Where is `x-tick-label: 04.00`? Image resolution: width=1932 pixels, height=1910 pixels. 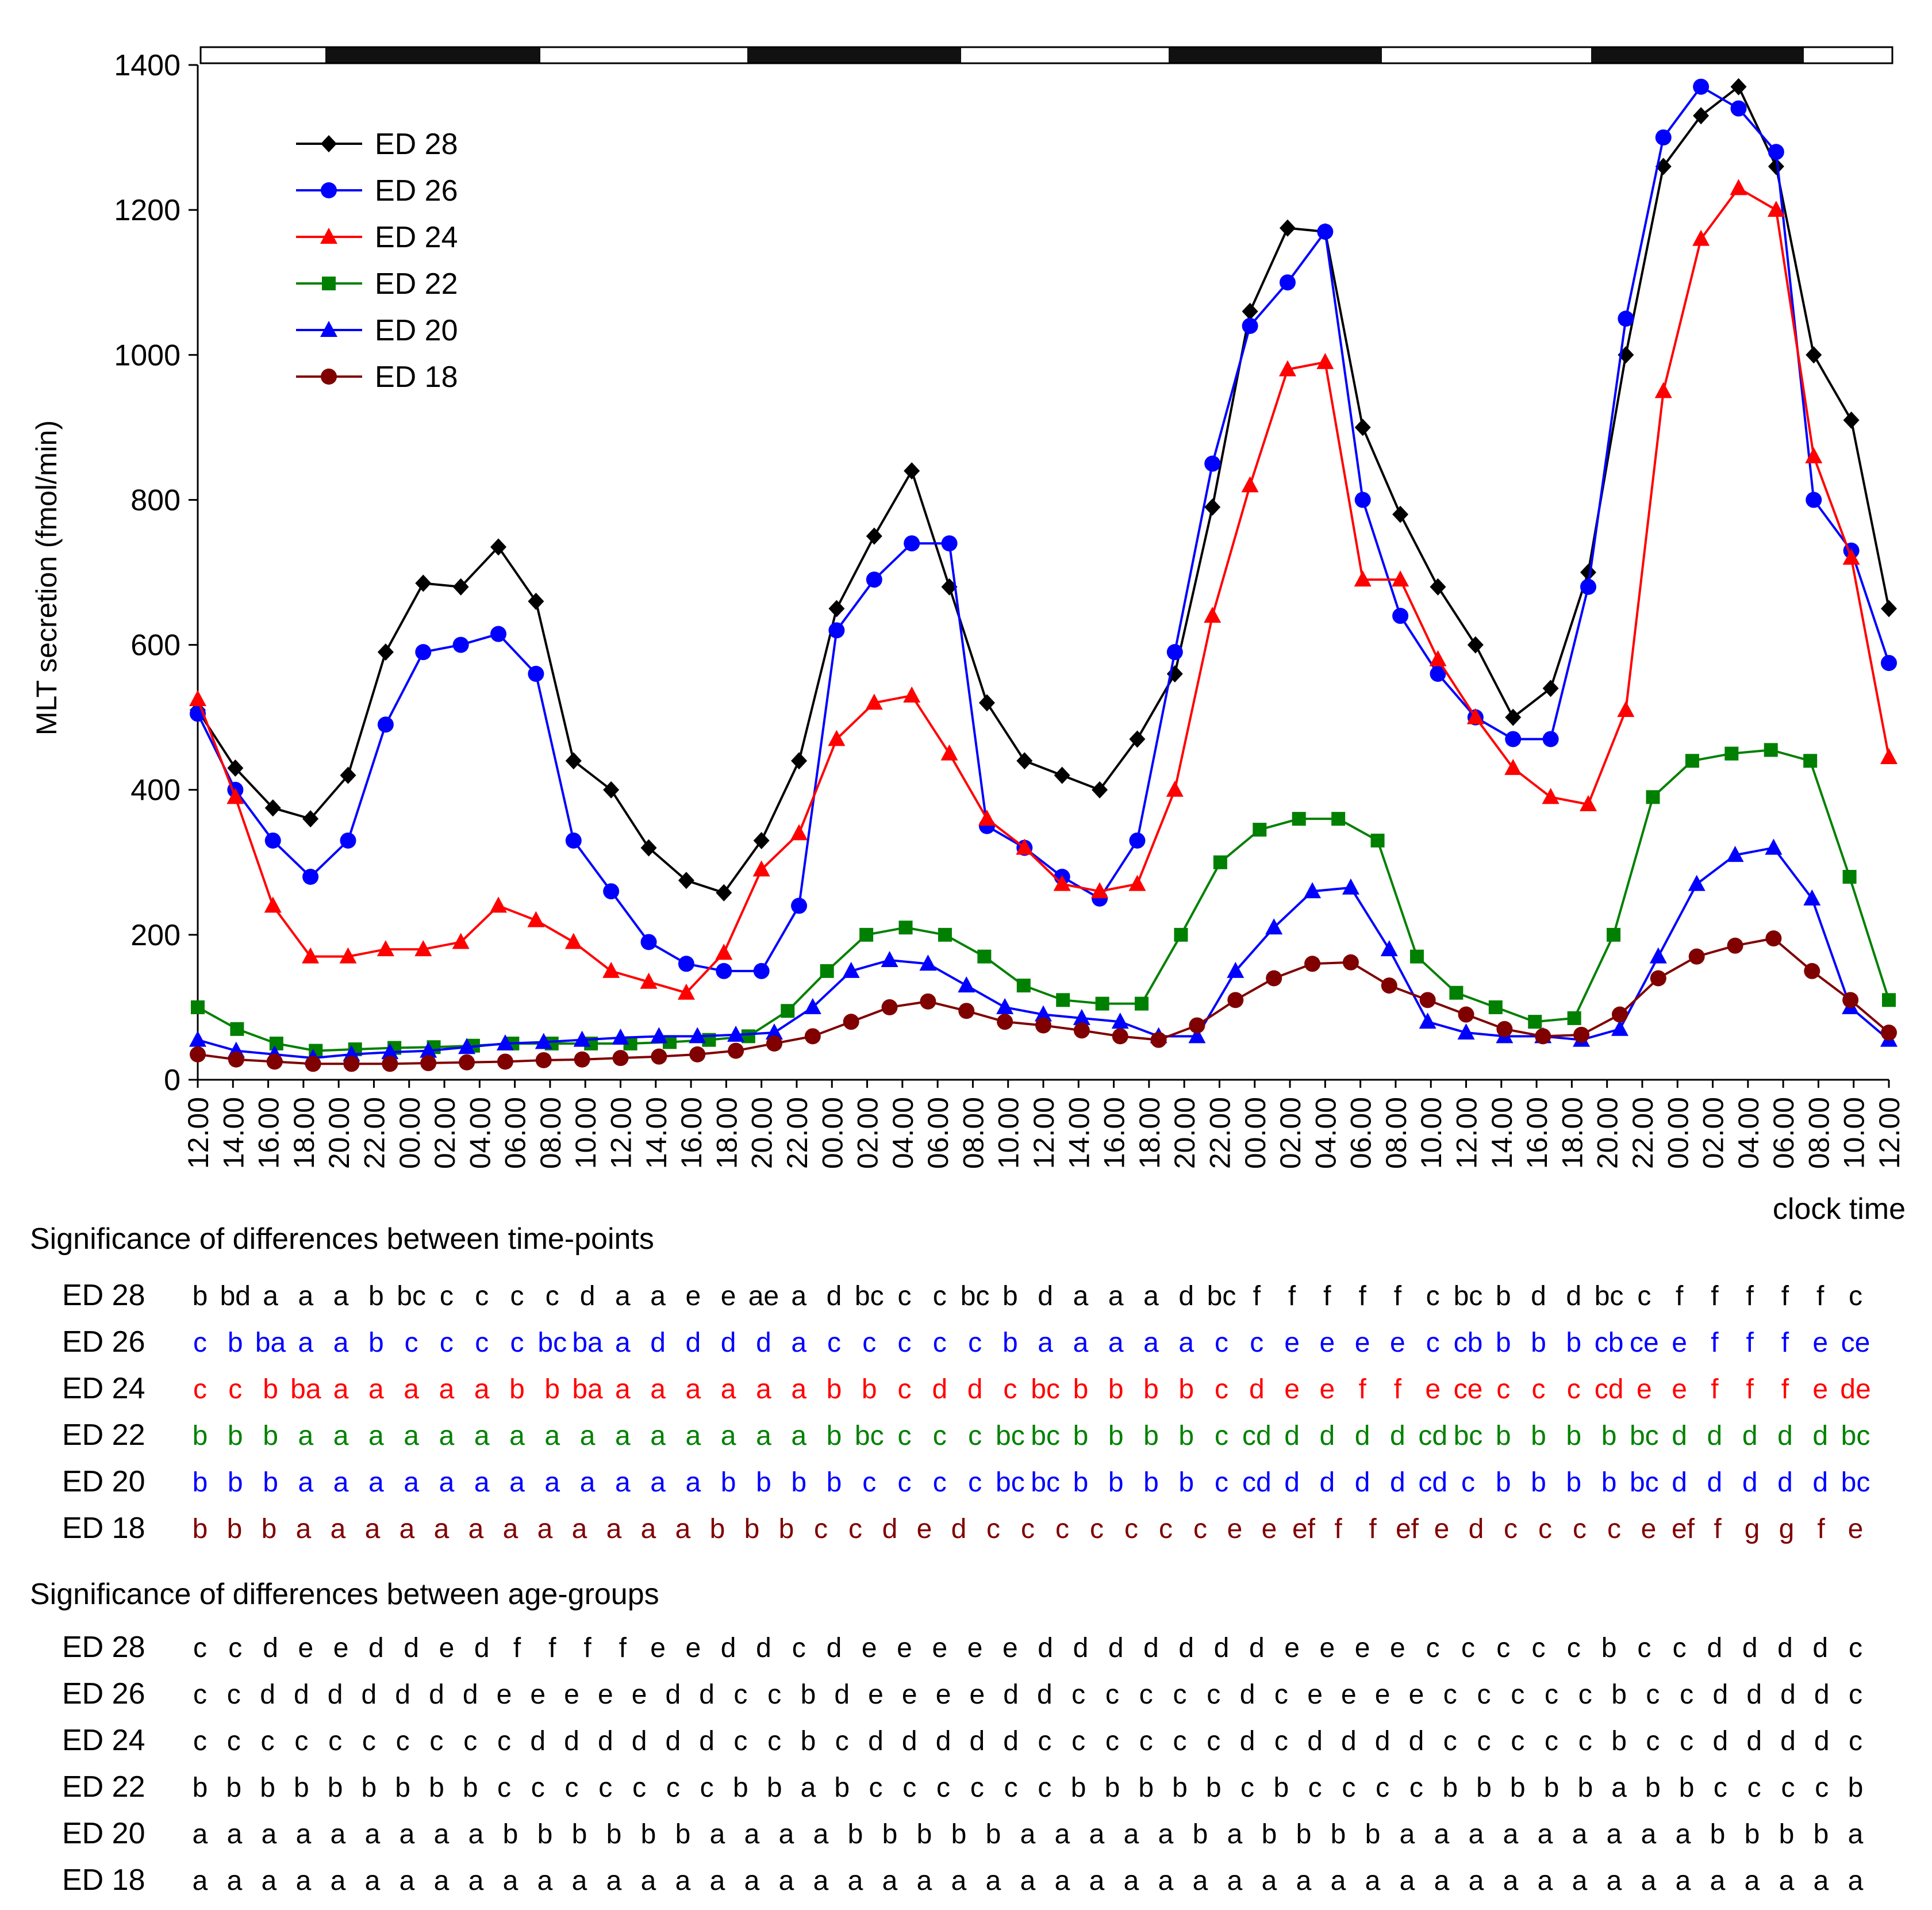 x-tick-label: 04.00 is located at coordinates (480, 1133).